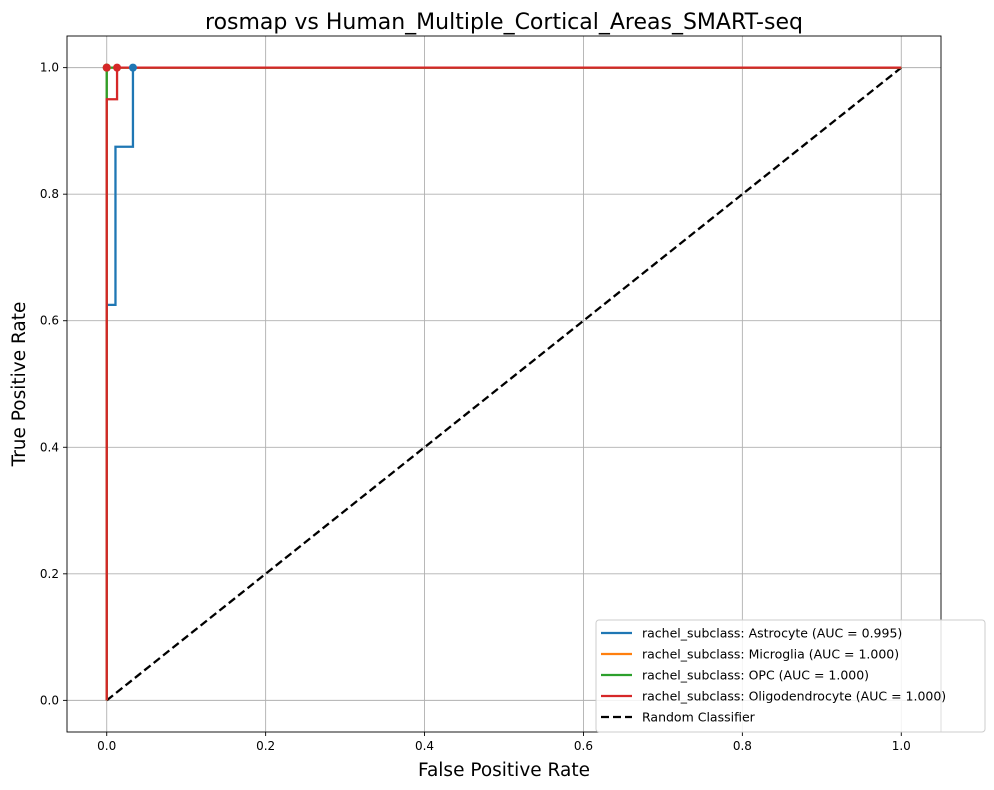 This screenshot has width=994, height=790. What do you see at coordinates (742, 746) in the screenshot?
I see `x-tick-label: 0.8` at bounding box center [742, 746].